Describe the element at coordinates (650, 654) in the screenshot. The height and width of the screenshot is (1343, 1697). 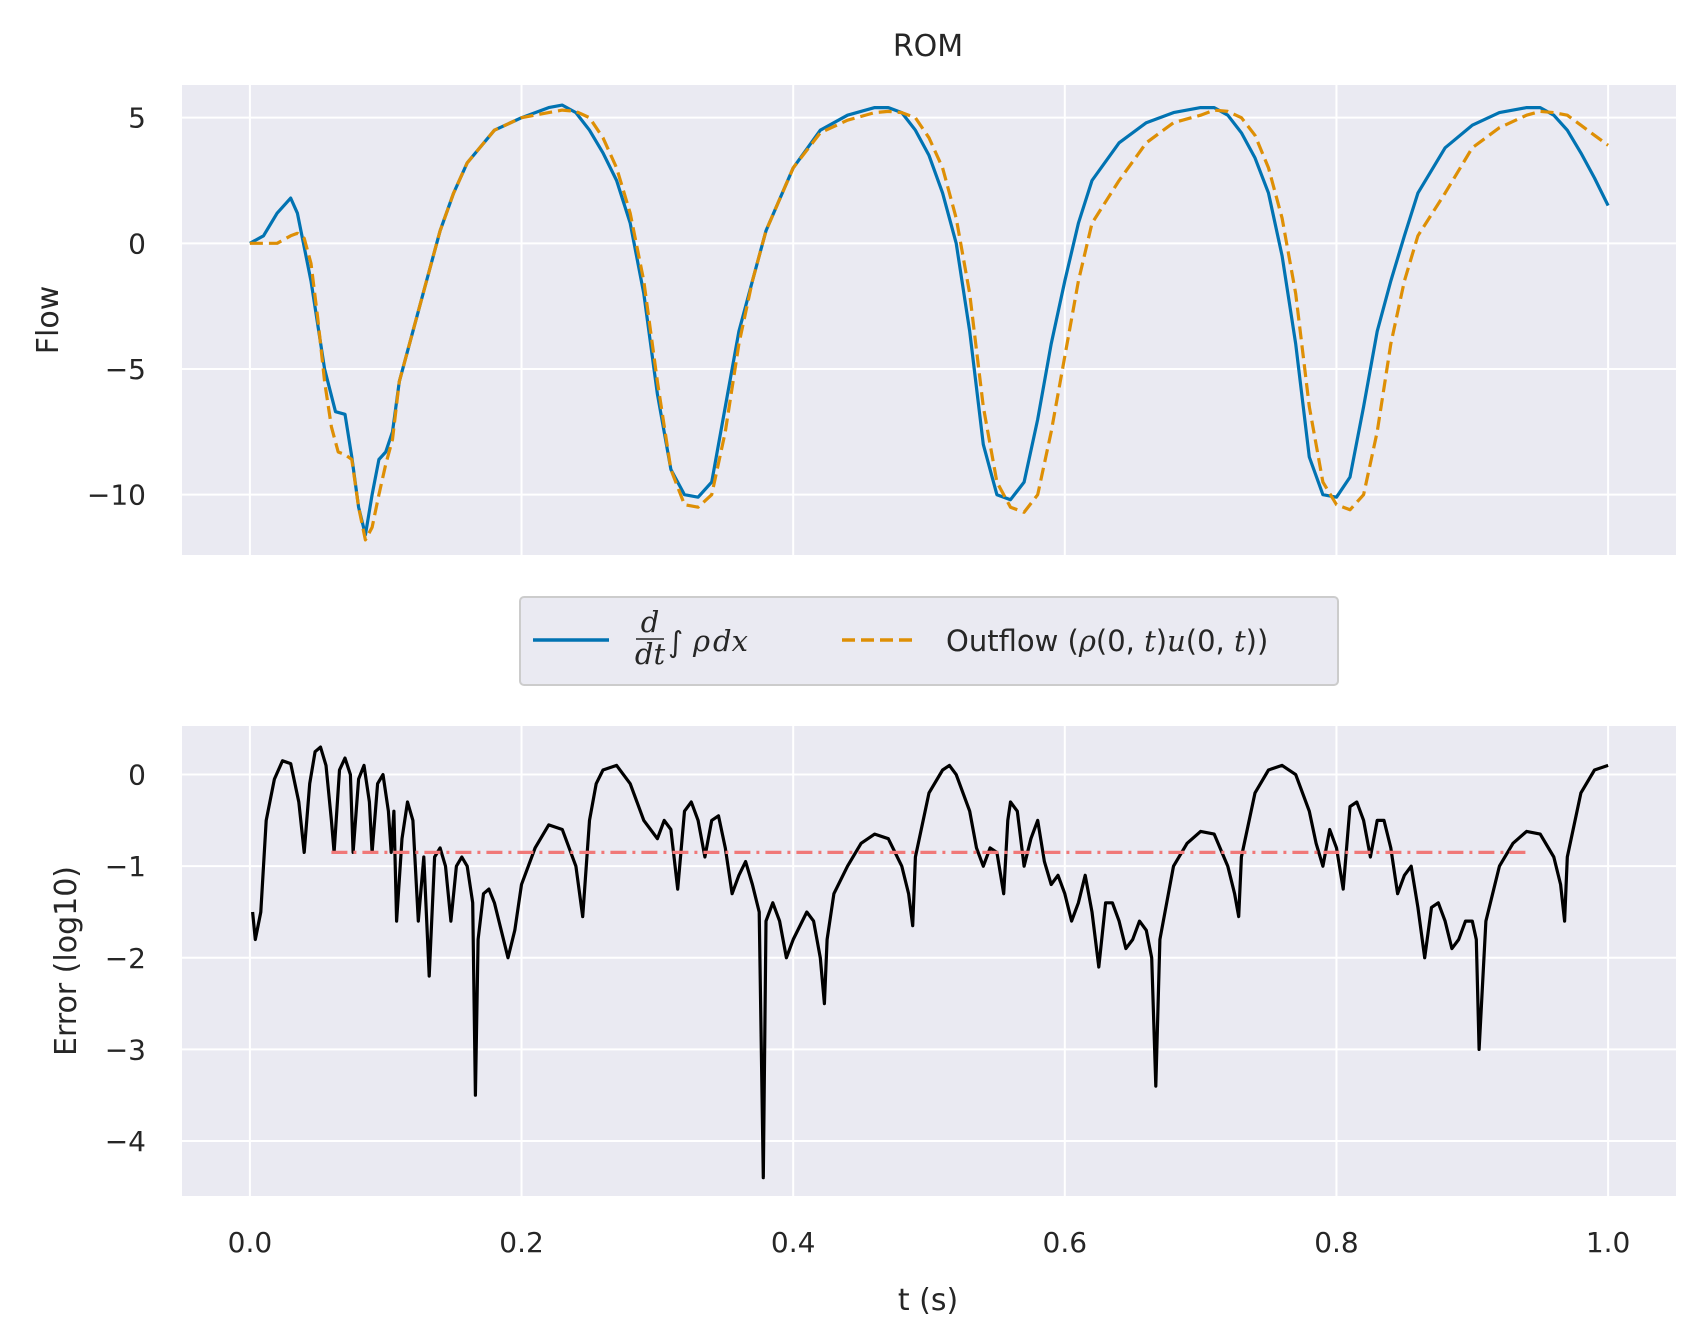
I see `legend-dt: dt` at that location.